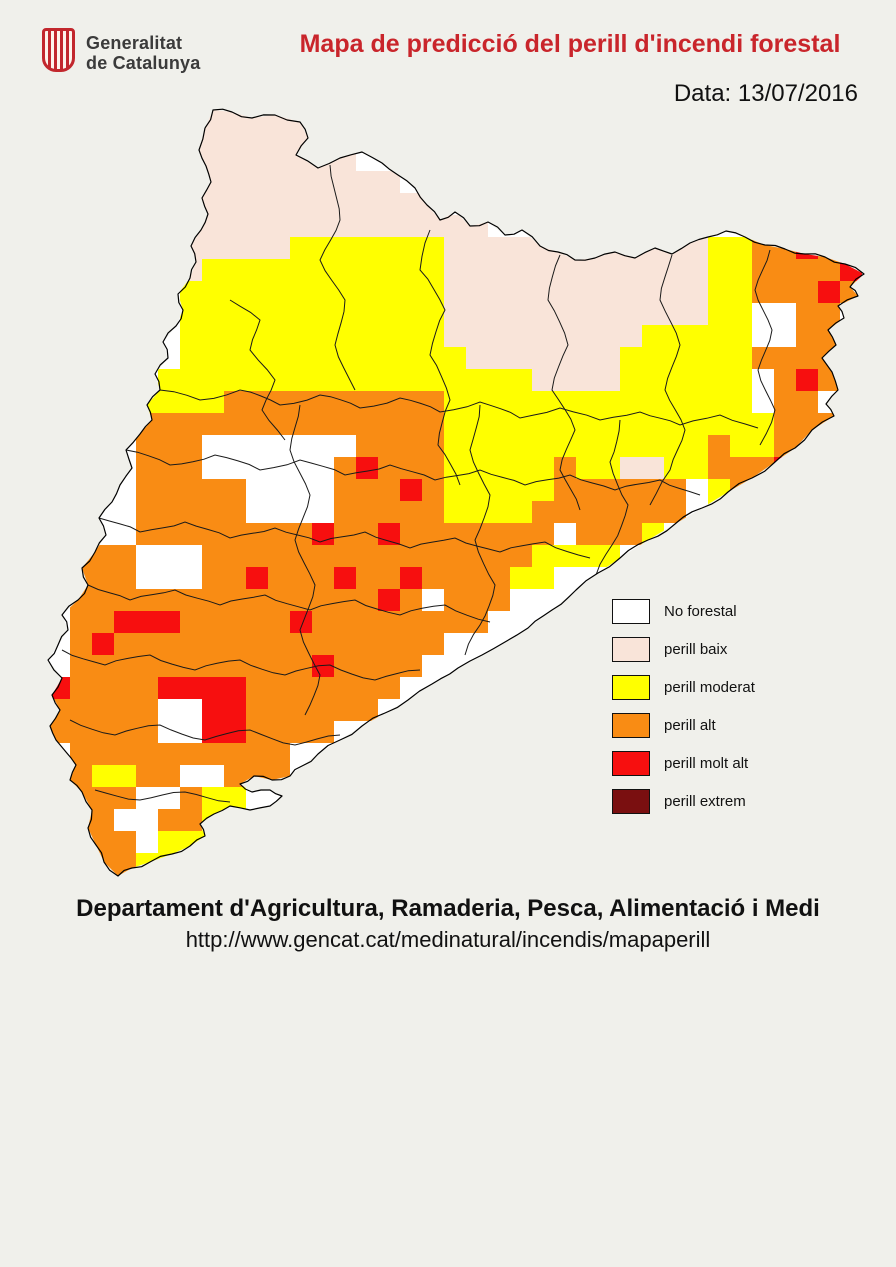  Describe the element at coordinates (690, 725) in the screenshot. I see `legend-label: perill alt` at that location.